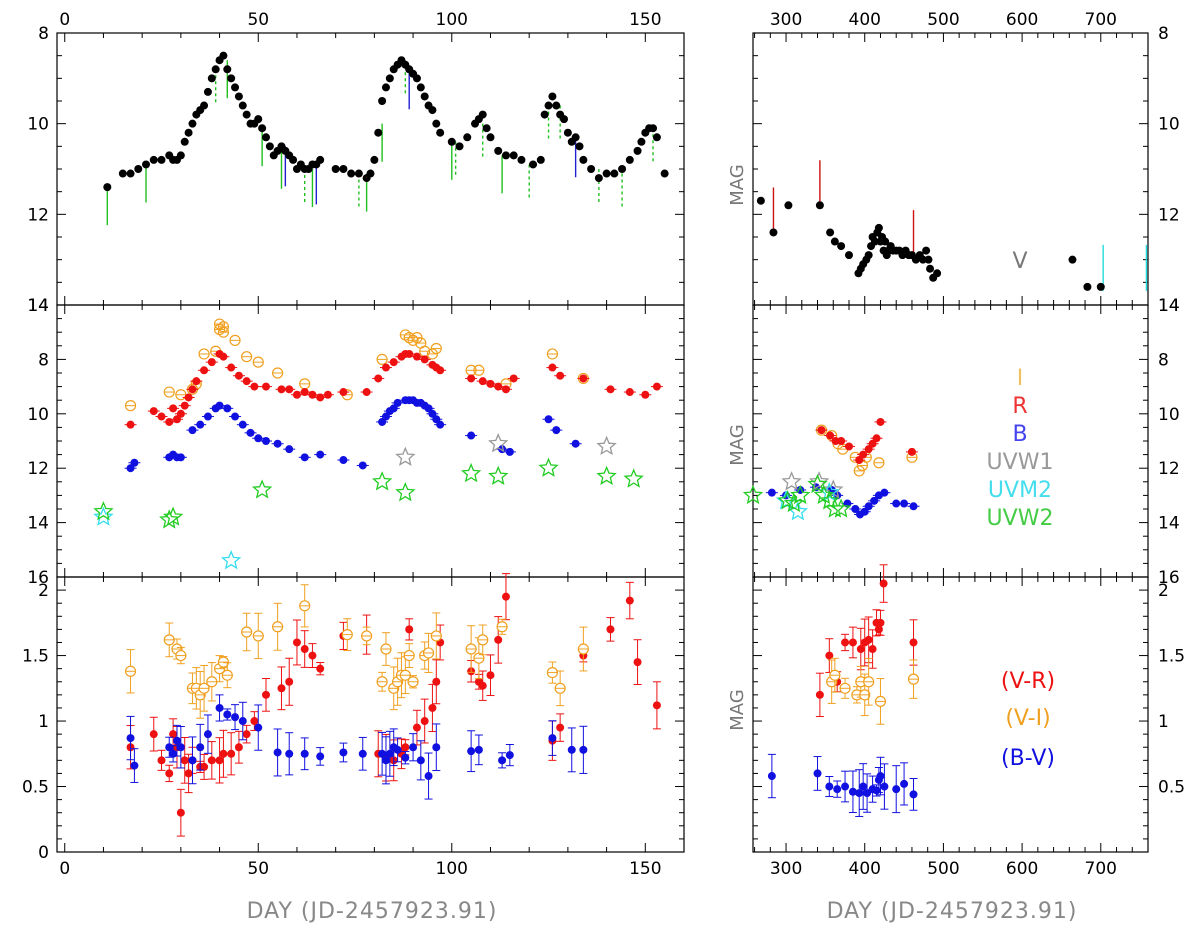 This screenshot has width=1200, height=930. What do you see at coordinates (950, 441) in the screenshot?
I see `panel-frame-right-middle` at bounding box center [950, 441].